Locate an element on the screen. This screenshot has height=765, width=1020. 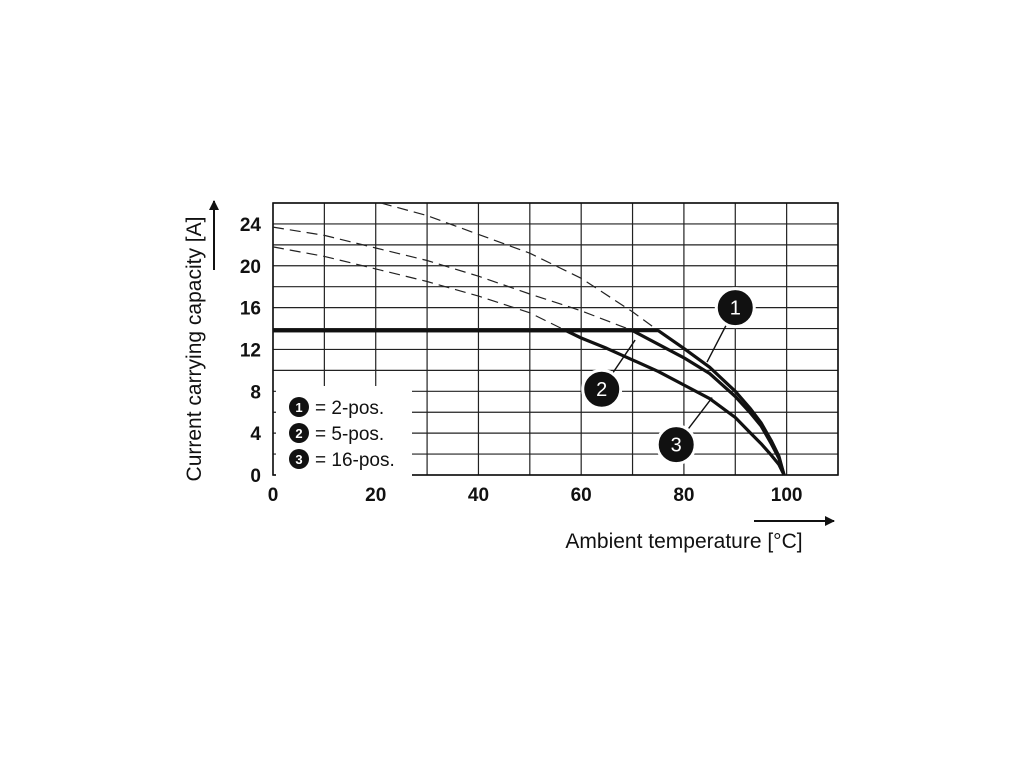
y-tick-label: 0 is located at coordinates (255, 476).